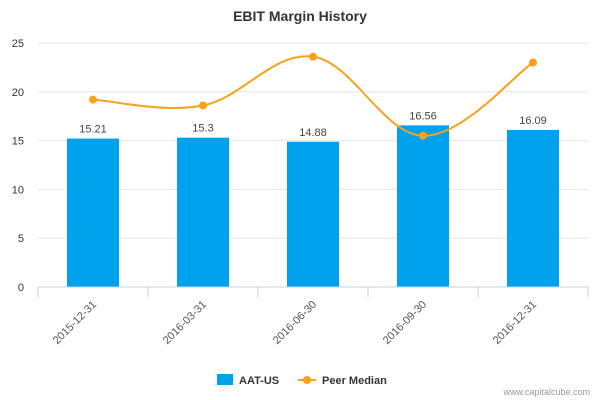 Image resolution: width=600 pixels, height=400 pixels. I want to click on y-tick-label: 20, so click(18, 93).